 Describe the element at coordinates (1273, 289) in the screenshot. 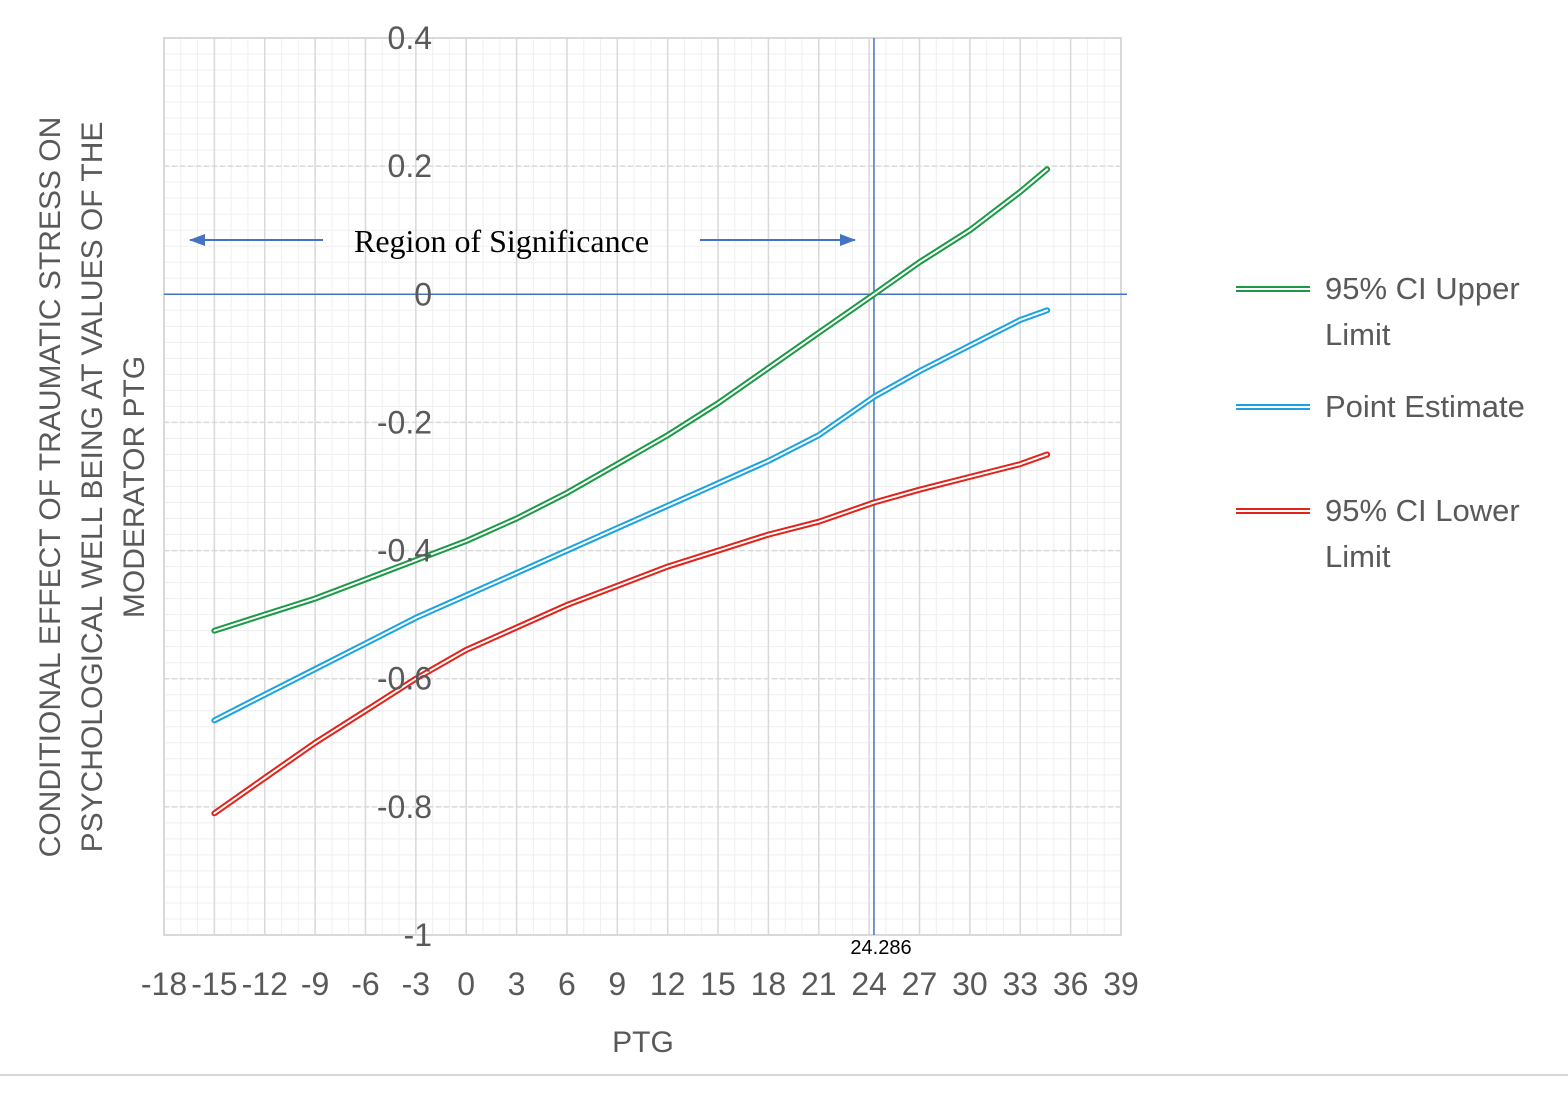

I see `legend-swatch-upper` at that location.